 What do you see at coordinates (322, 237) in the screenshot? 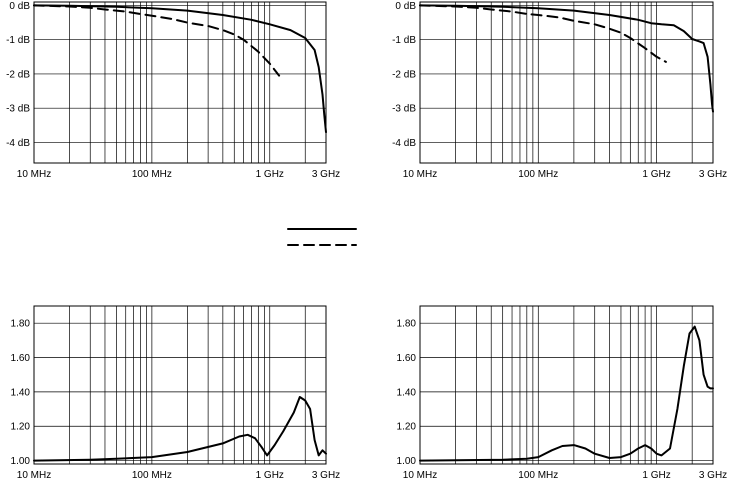
I see `legend` at bounding box center [322, 237].